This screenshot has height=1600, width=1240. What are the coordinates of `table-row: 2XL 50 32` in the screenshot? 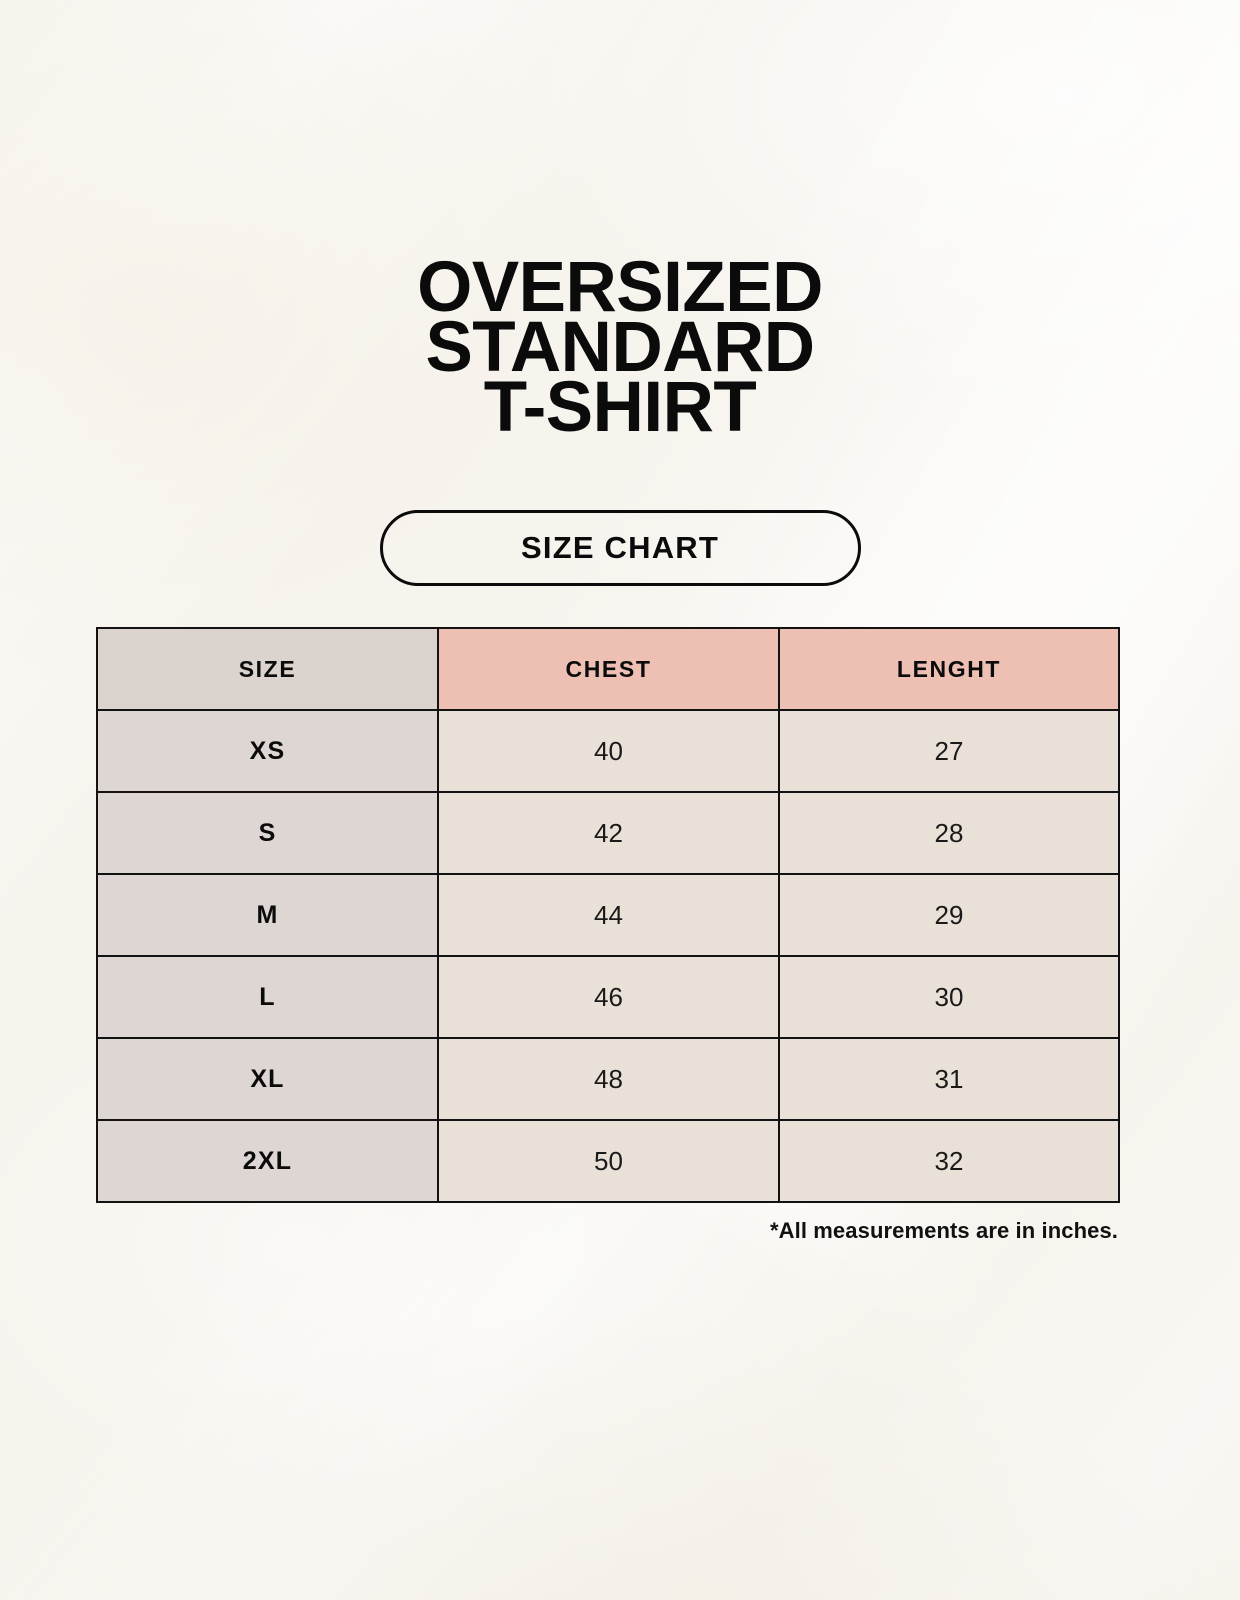 It's located at (608, 1161).